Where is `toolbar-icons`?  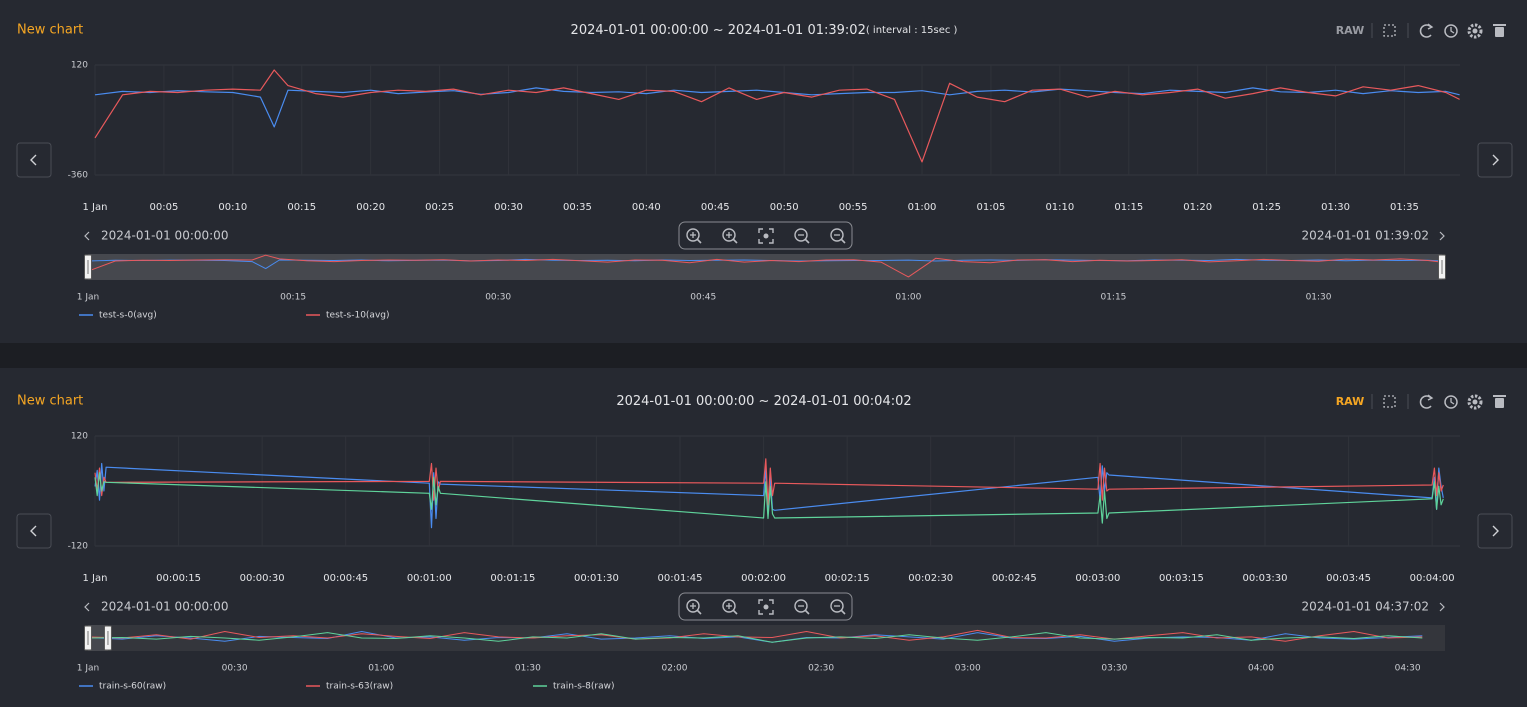
toolbar-icons is located at coordinates (1444, 402).